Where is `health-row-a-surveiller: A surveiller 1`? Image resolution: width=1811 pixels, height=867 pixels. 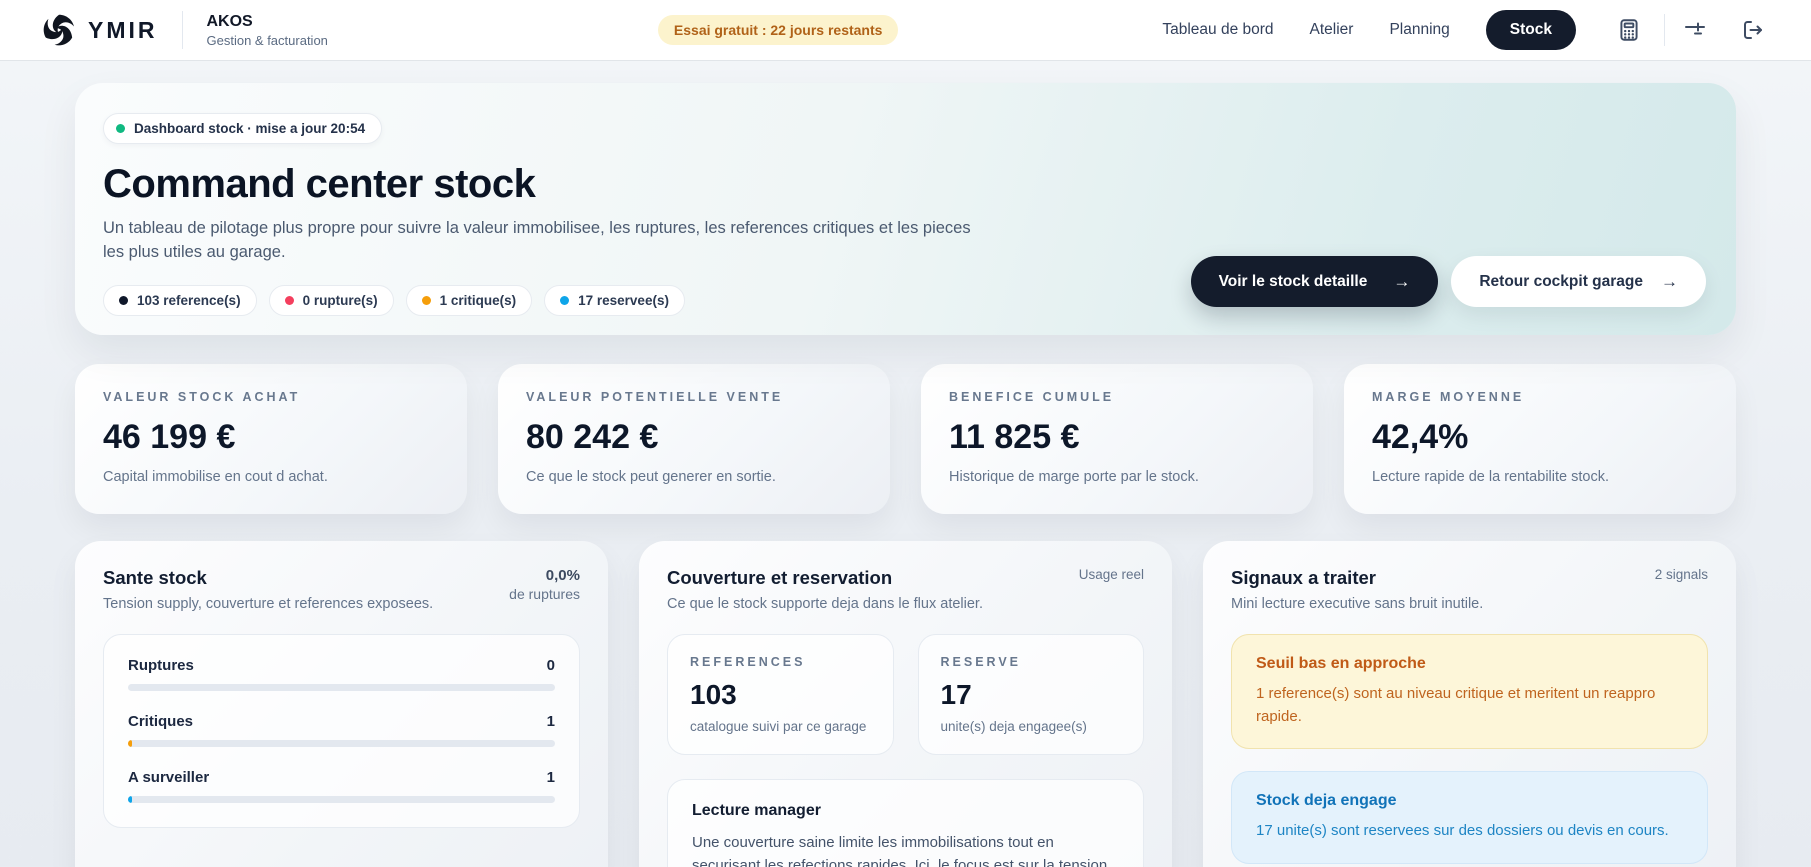
health-row-a-surveiller: A surveiller 1 is located at coordinates (341, 786).